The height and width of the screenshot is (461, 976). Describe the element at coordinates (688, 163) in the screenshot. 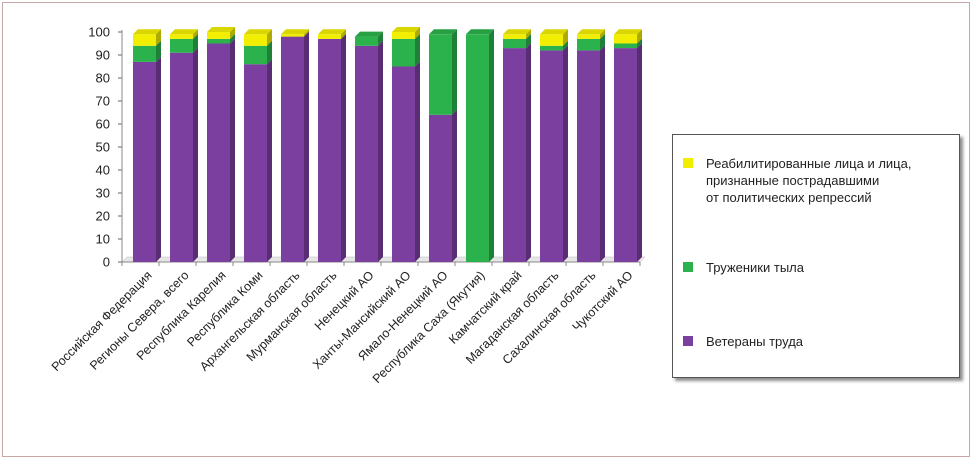

I see `legend-swatch-rehabilitated` at that location.